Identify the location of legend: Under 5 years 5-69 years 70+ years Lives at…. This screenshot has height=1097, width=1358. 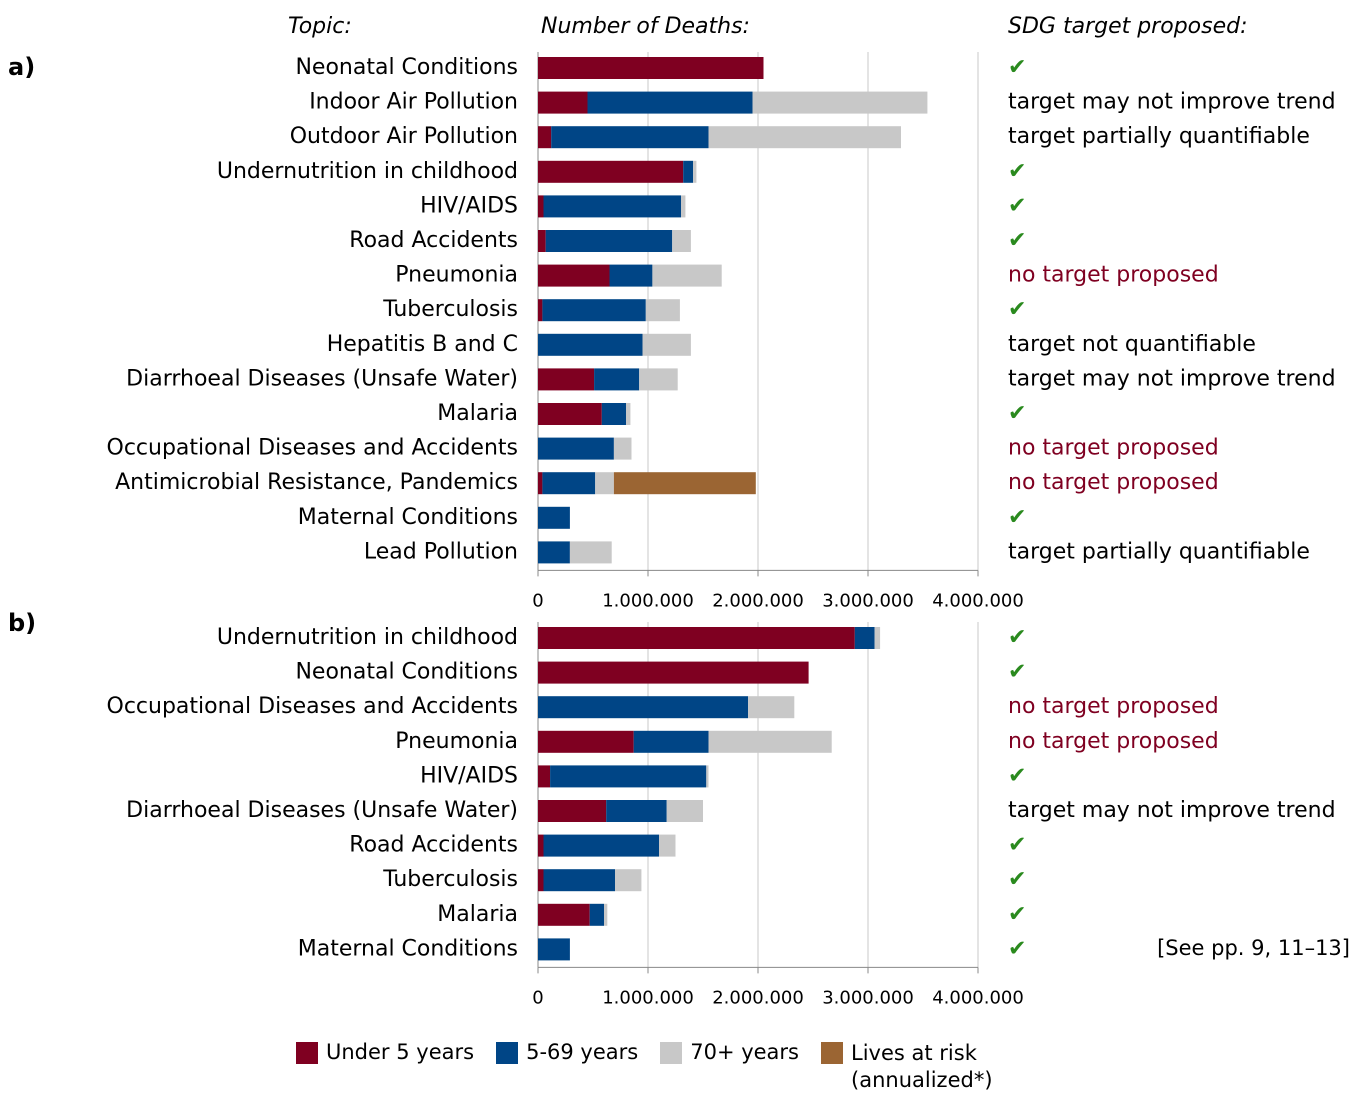
(659, 1067).